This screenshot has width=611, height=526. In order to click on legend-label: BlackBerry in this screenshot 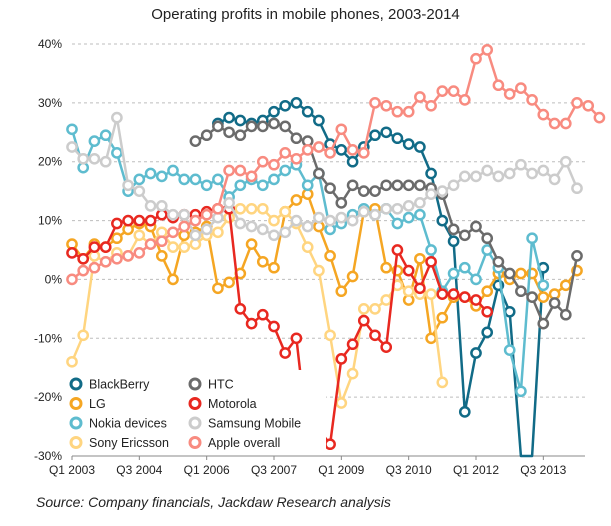, I will do `click(119, 385)`.